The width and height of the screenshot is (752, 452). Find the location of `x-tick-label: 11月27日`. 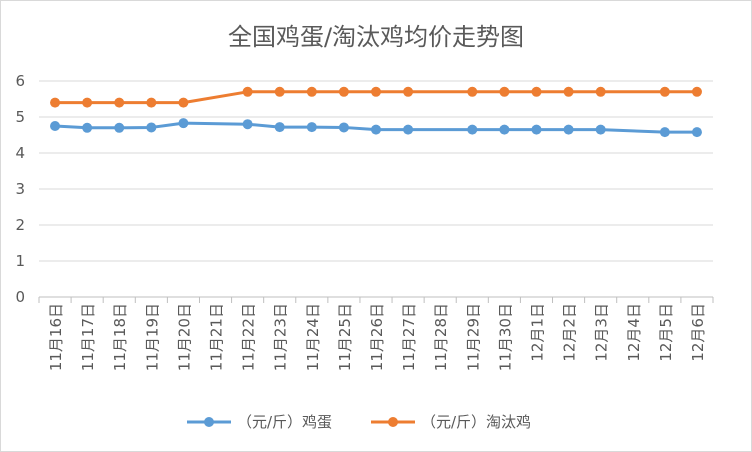

x-tick-label: 11月27日 is located at coordinates (409, 337).